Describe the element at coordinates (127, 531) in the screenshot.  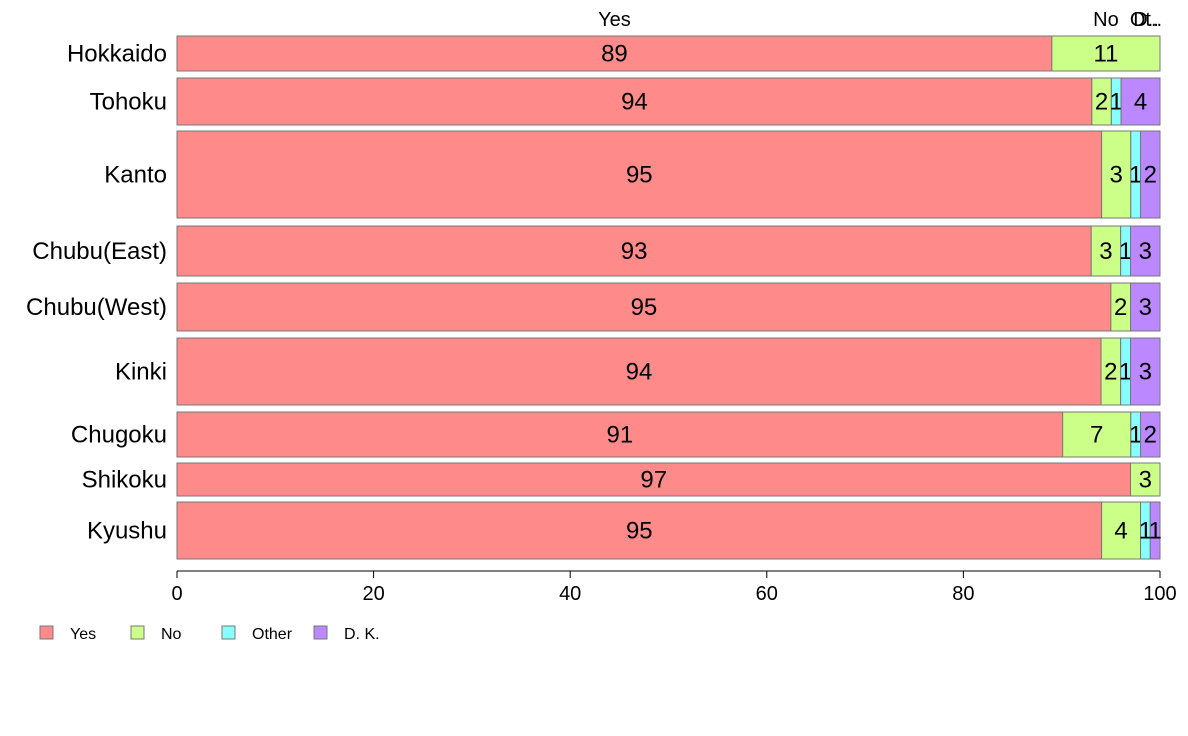
I see `category-label: Kyushu` at that location.